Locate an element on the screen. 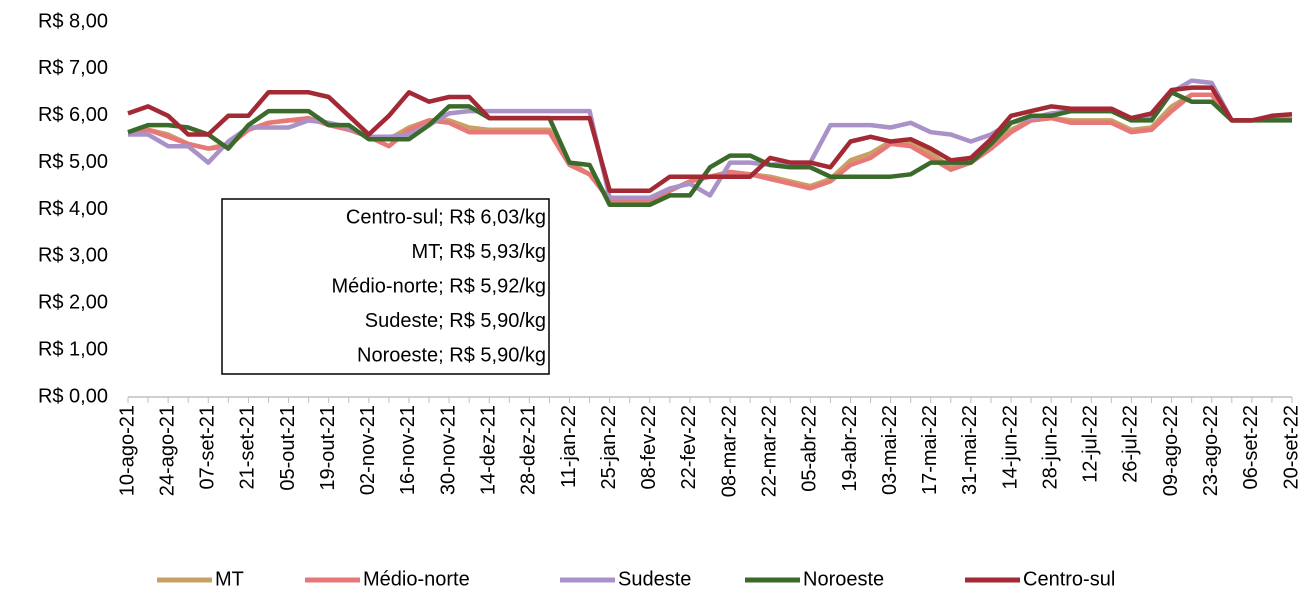  x-tick-label: 23-ago-22 is located at coordinates (1211, 450).